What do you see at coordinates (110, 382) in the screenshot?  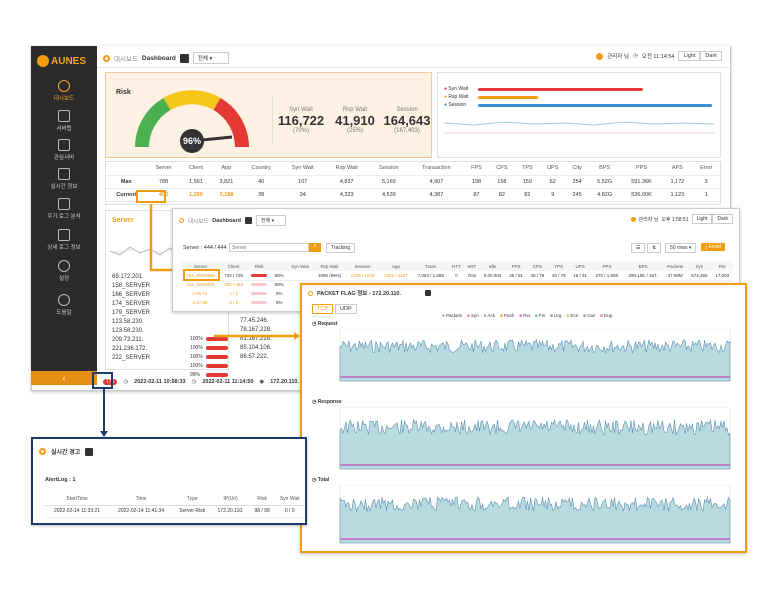 I see `alert-badge: 776` at bounding box center [110, 382].